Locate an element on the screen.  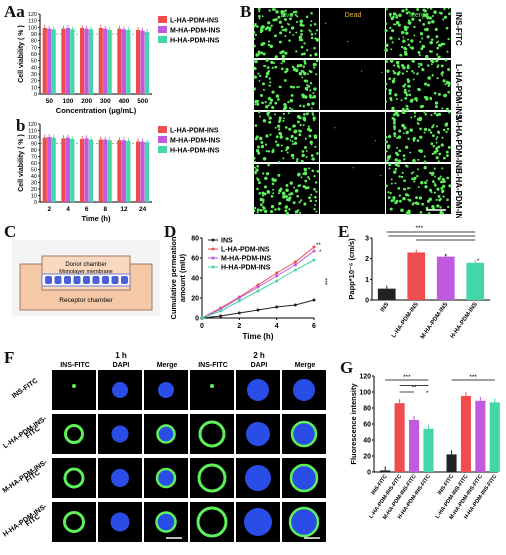
legend-marker is located at coordinates (213, 267).